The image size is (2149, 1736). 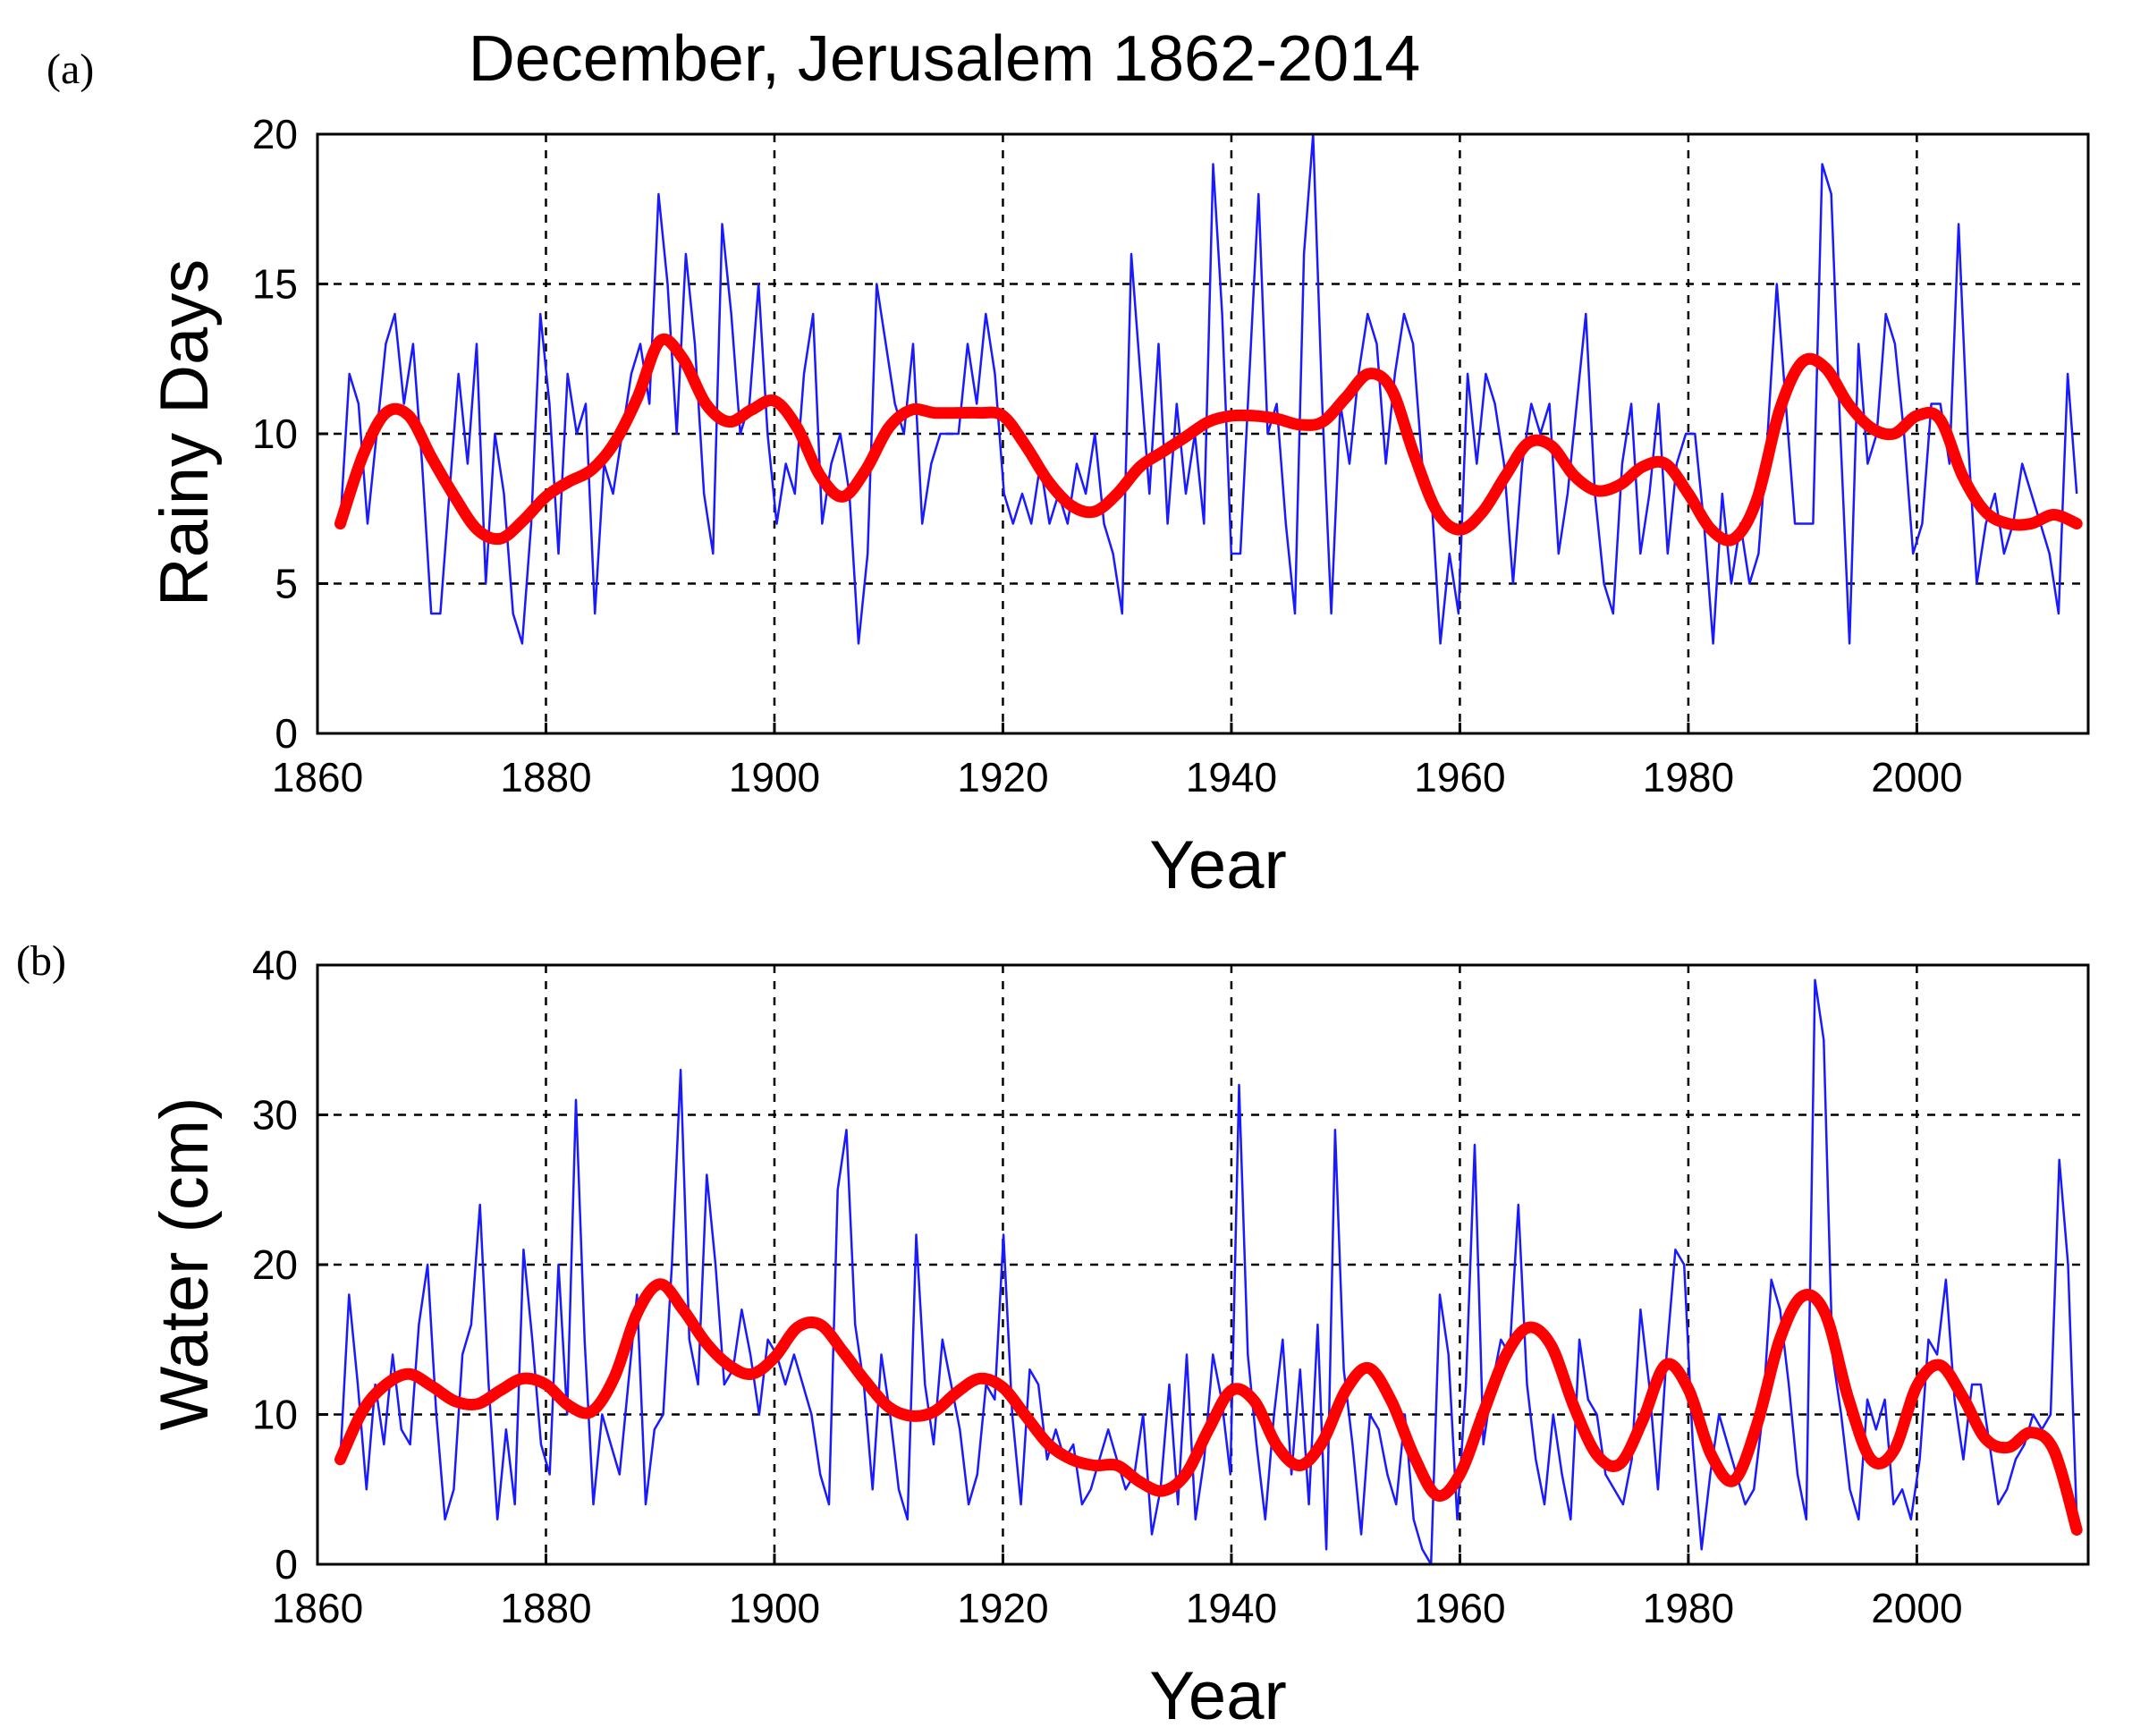 What do you see at coordinates (41, 961) in the screenshot?
I see `panel-b-tag: (b)` at bounding box center [41, 961].